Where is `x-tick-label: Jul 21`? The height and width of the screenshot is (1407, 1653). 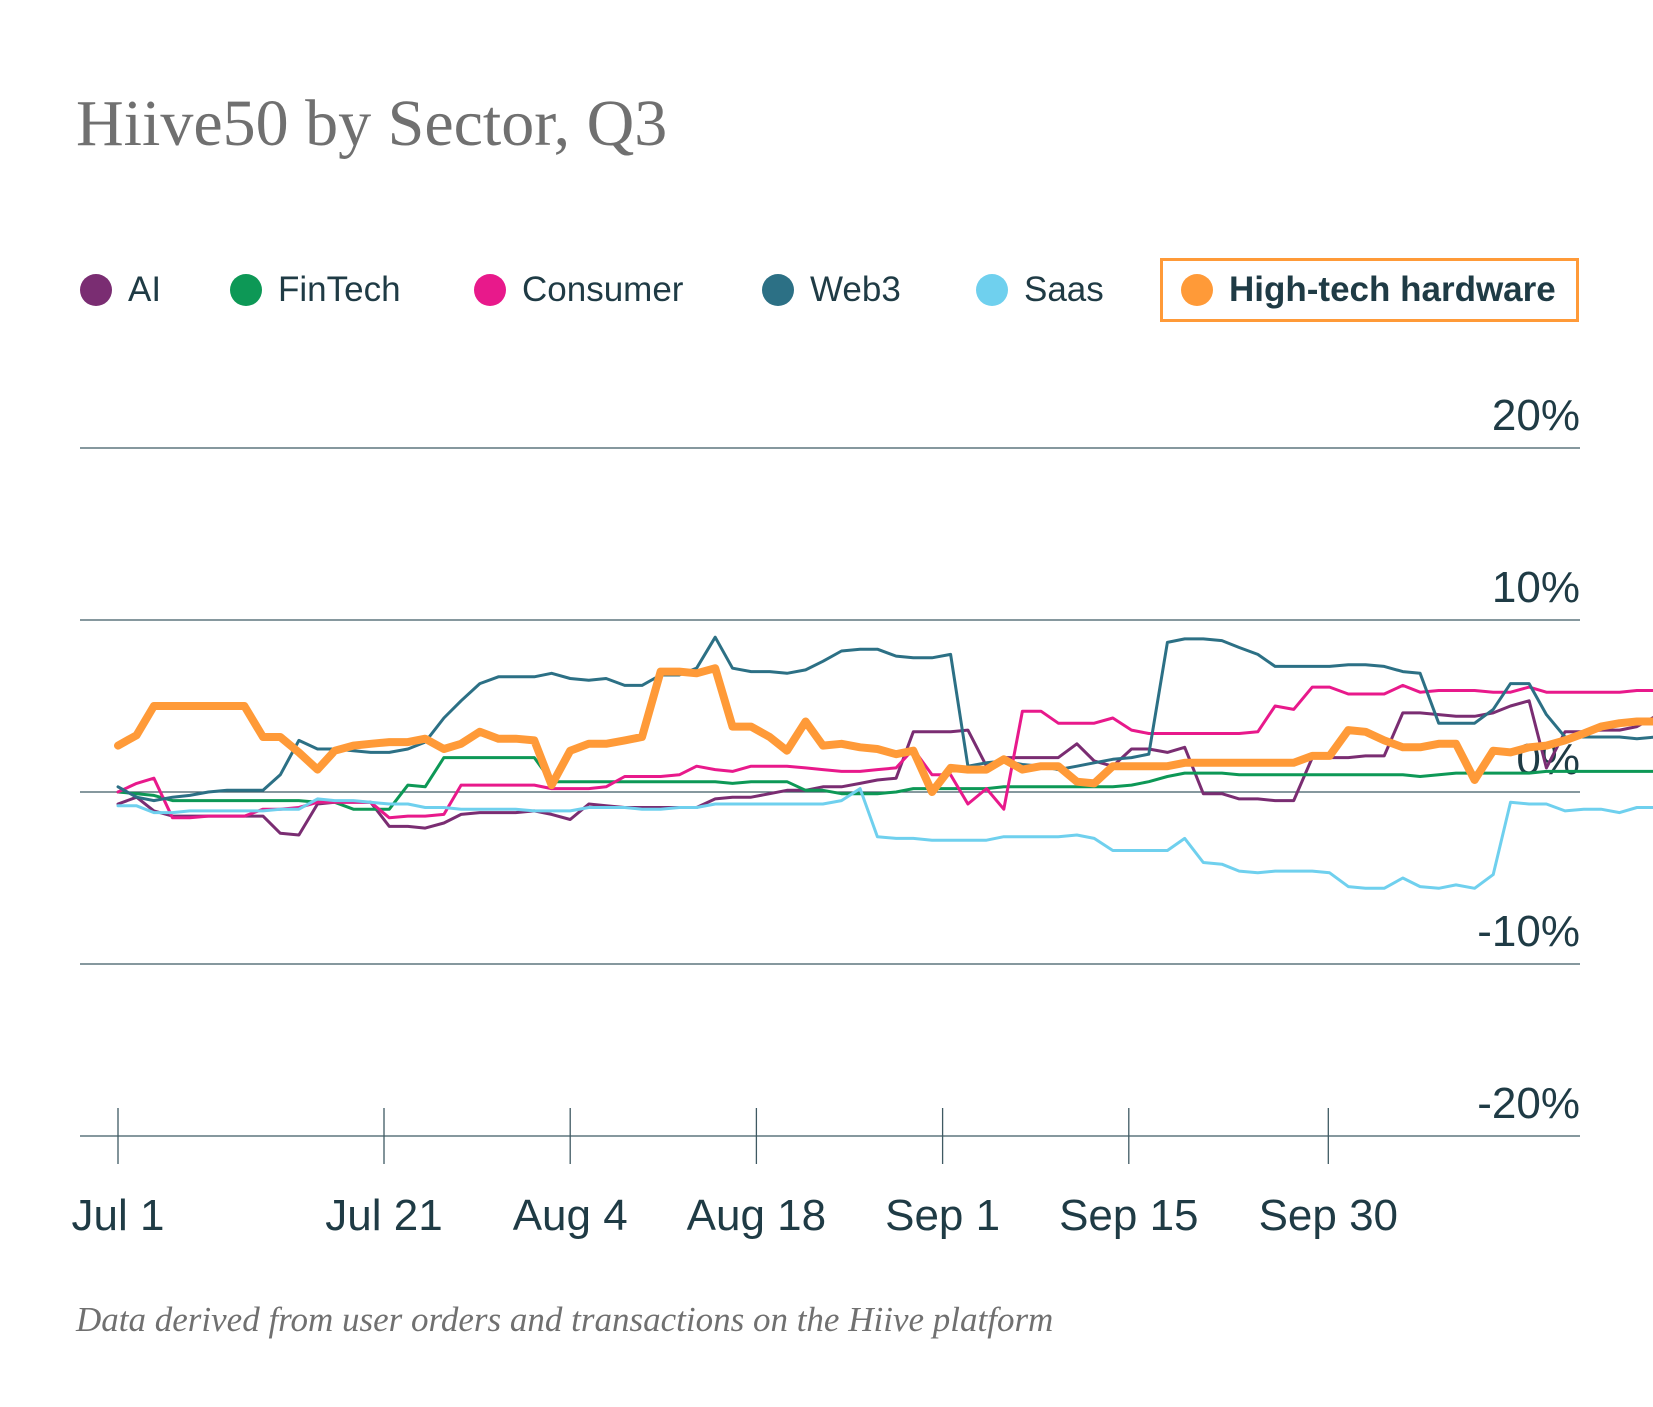
x-tick-label: Jul 21 is located at coordinates (383, 1215).